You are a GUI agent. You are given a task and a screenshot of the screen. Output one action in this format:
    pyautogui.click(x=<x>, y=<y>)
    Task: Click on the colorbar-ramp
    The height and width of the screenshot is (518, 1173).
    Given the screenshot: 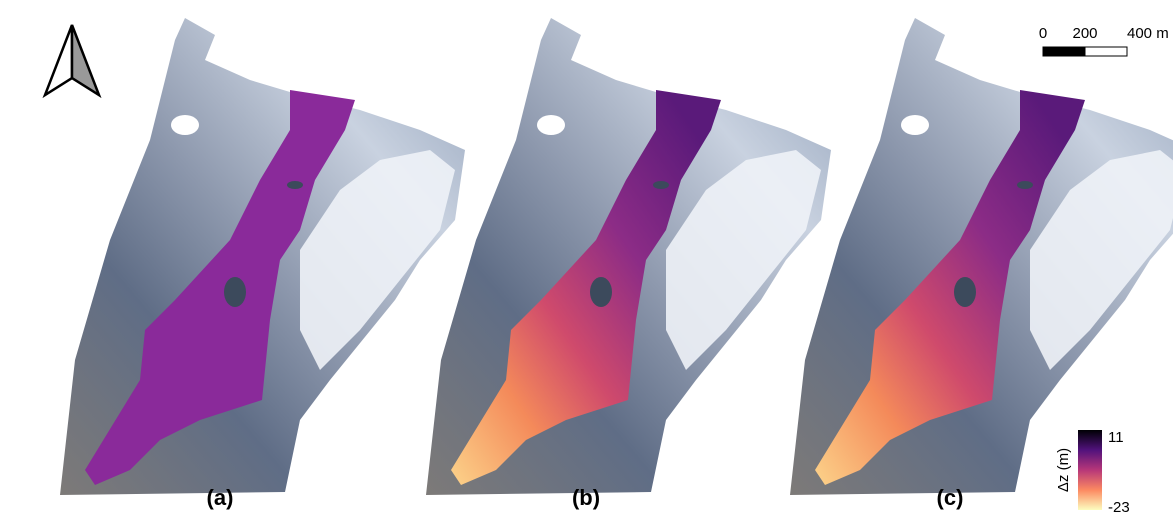 What is the action you would take?
    pyautogui.click(x=1090, y=470)
    